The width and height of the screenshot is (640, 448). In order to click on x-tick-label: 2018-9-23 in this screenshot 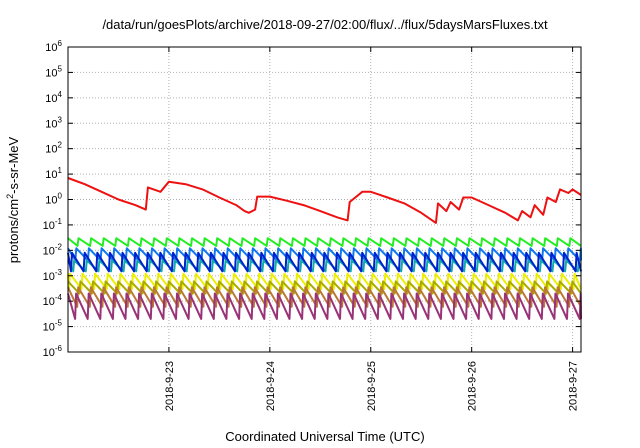, I will do `click(170, 386)`.